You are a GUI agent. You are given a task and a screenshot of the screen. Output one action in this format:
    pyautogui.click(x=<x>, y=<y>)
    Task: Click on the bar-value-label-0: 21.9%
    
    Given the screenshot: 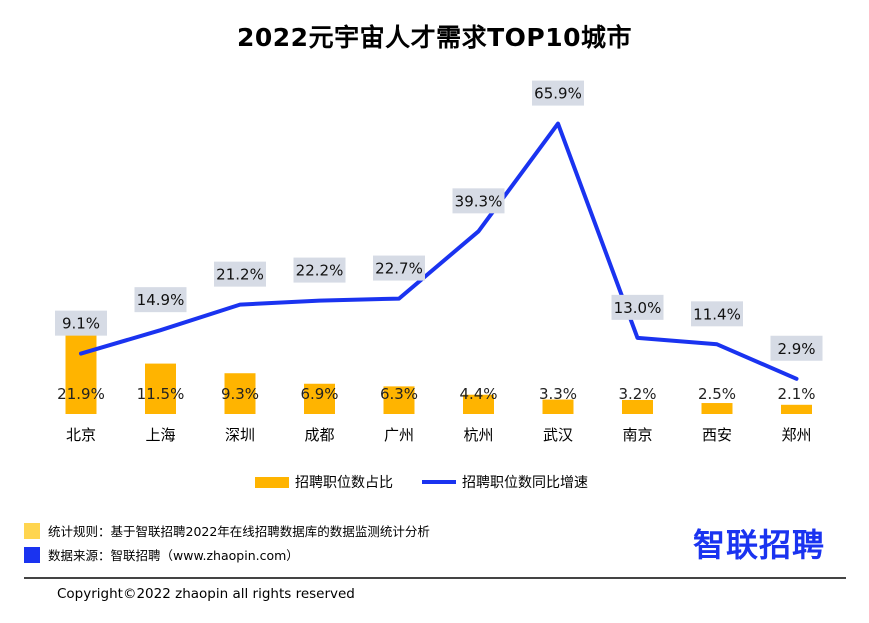 What is the action you would take?
    pyautogui.click(x=81, y=394)
    